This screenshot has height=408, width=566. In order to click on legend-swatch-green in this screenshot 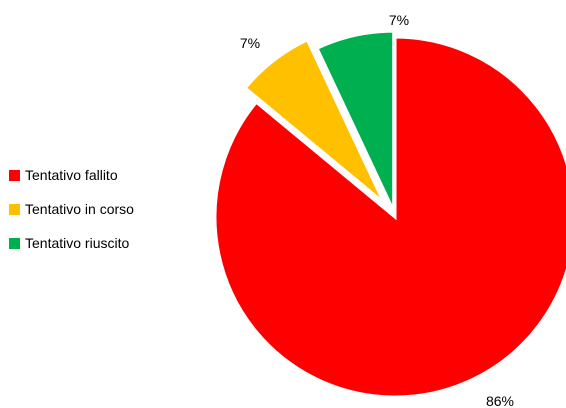, I will do `click(14, 243)`.